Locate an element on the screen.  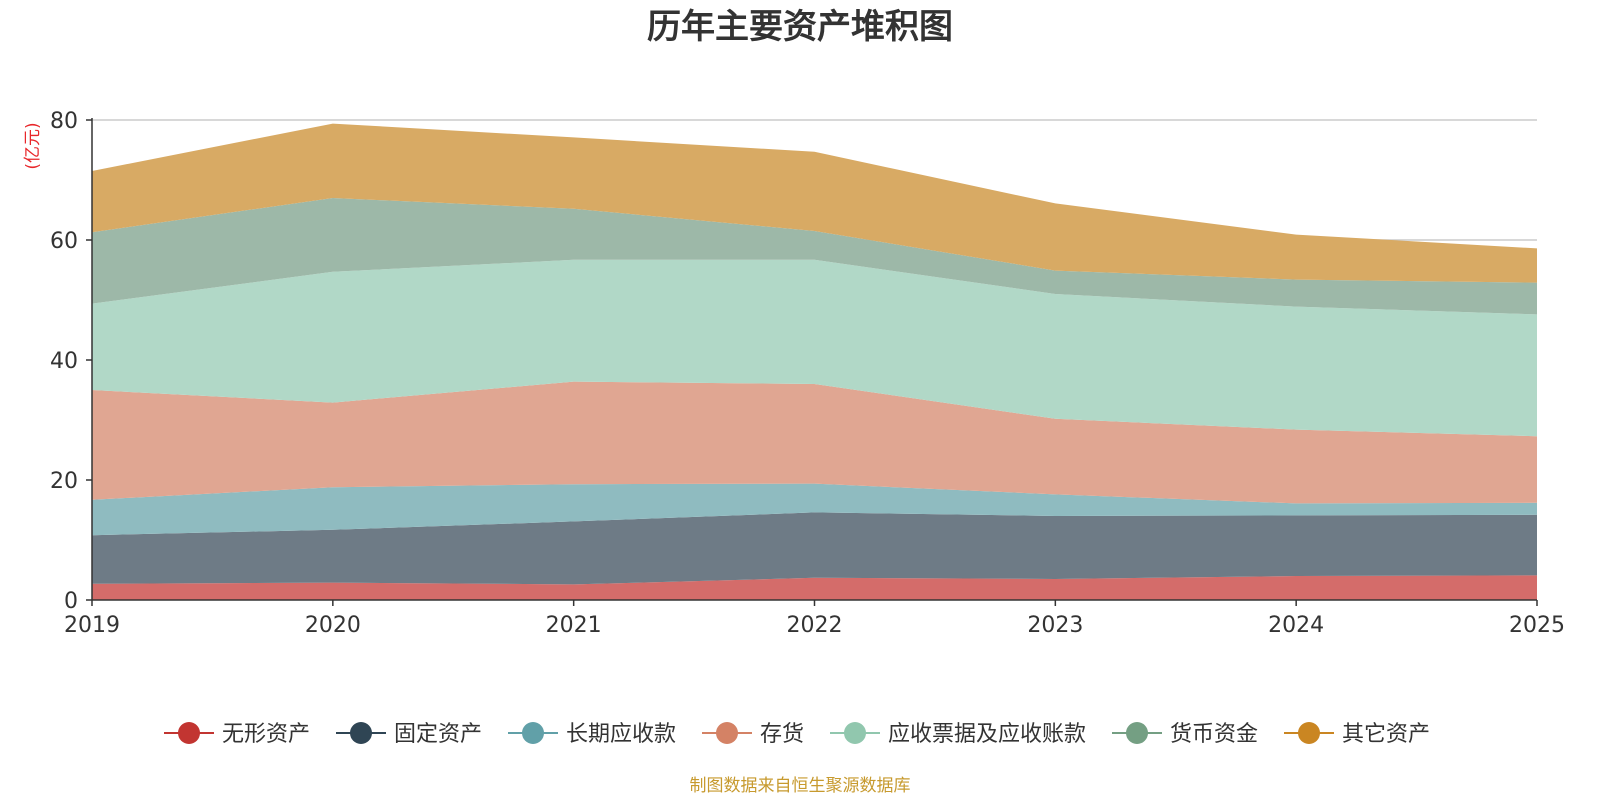
y-tick-label: 20 is located at coordinates (64, 481).